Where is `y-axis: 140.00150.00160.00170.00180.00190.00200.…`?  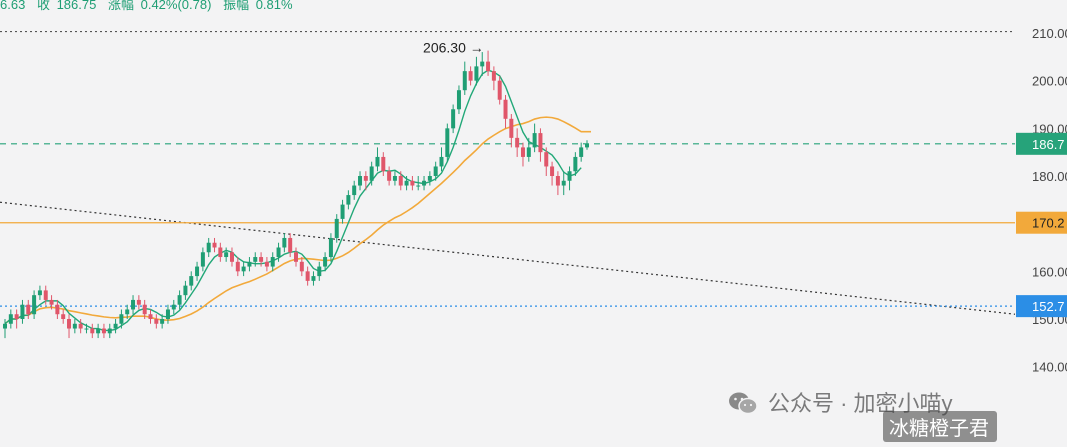 y-axis: 140.00150.00160.00170.00180.00190.00200.… is located at coordinates (1049, 200).